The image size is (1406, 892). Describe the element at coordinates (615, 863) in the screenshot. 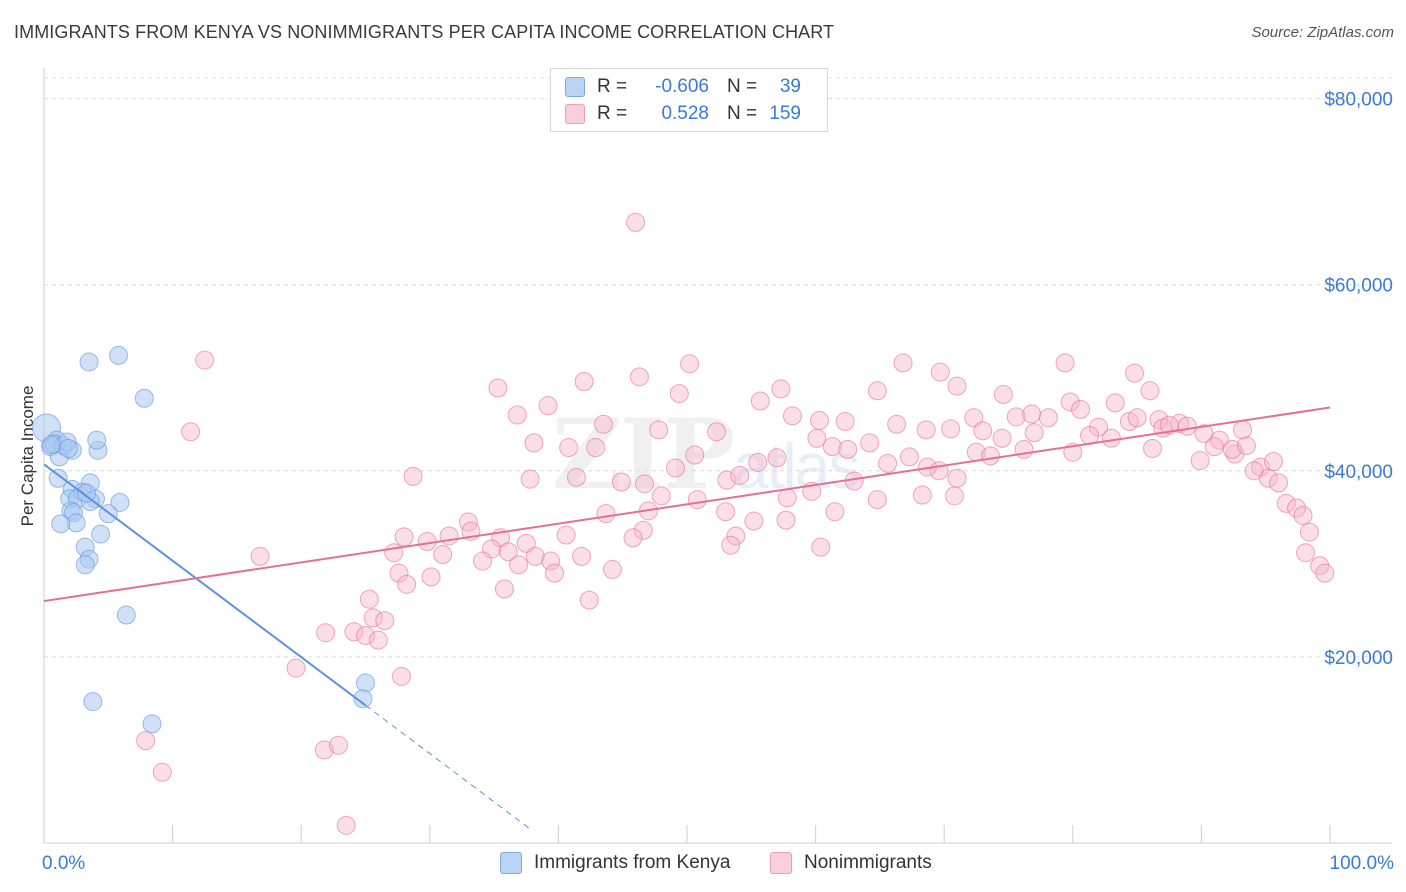

I see `series-legend-kenya: Immigrants from Kenya` at that location.